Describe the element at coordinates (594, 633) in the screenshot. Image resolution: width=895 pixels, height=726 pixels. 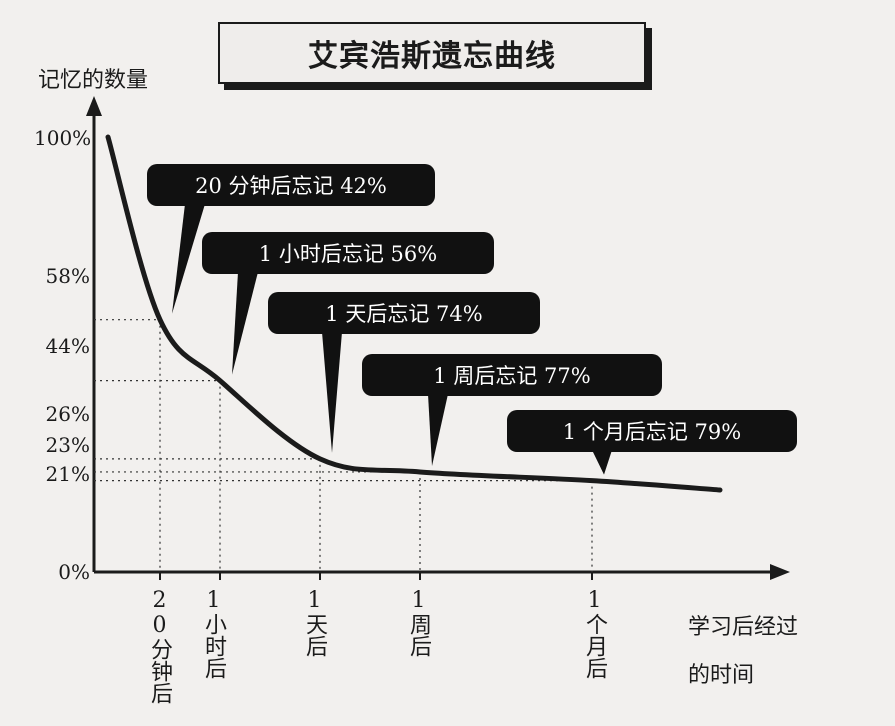
I see `x-tick-label: 1个月后` at that location.